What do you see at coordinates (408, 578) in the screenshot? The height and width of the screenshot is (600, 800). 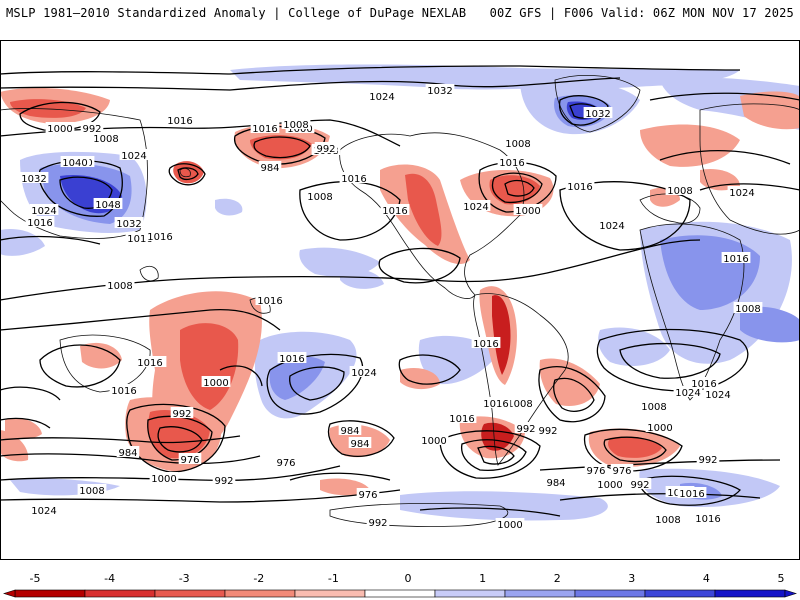 I see `colorbar-tick-label: 0` at bounding box center [408, 578].